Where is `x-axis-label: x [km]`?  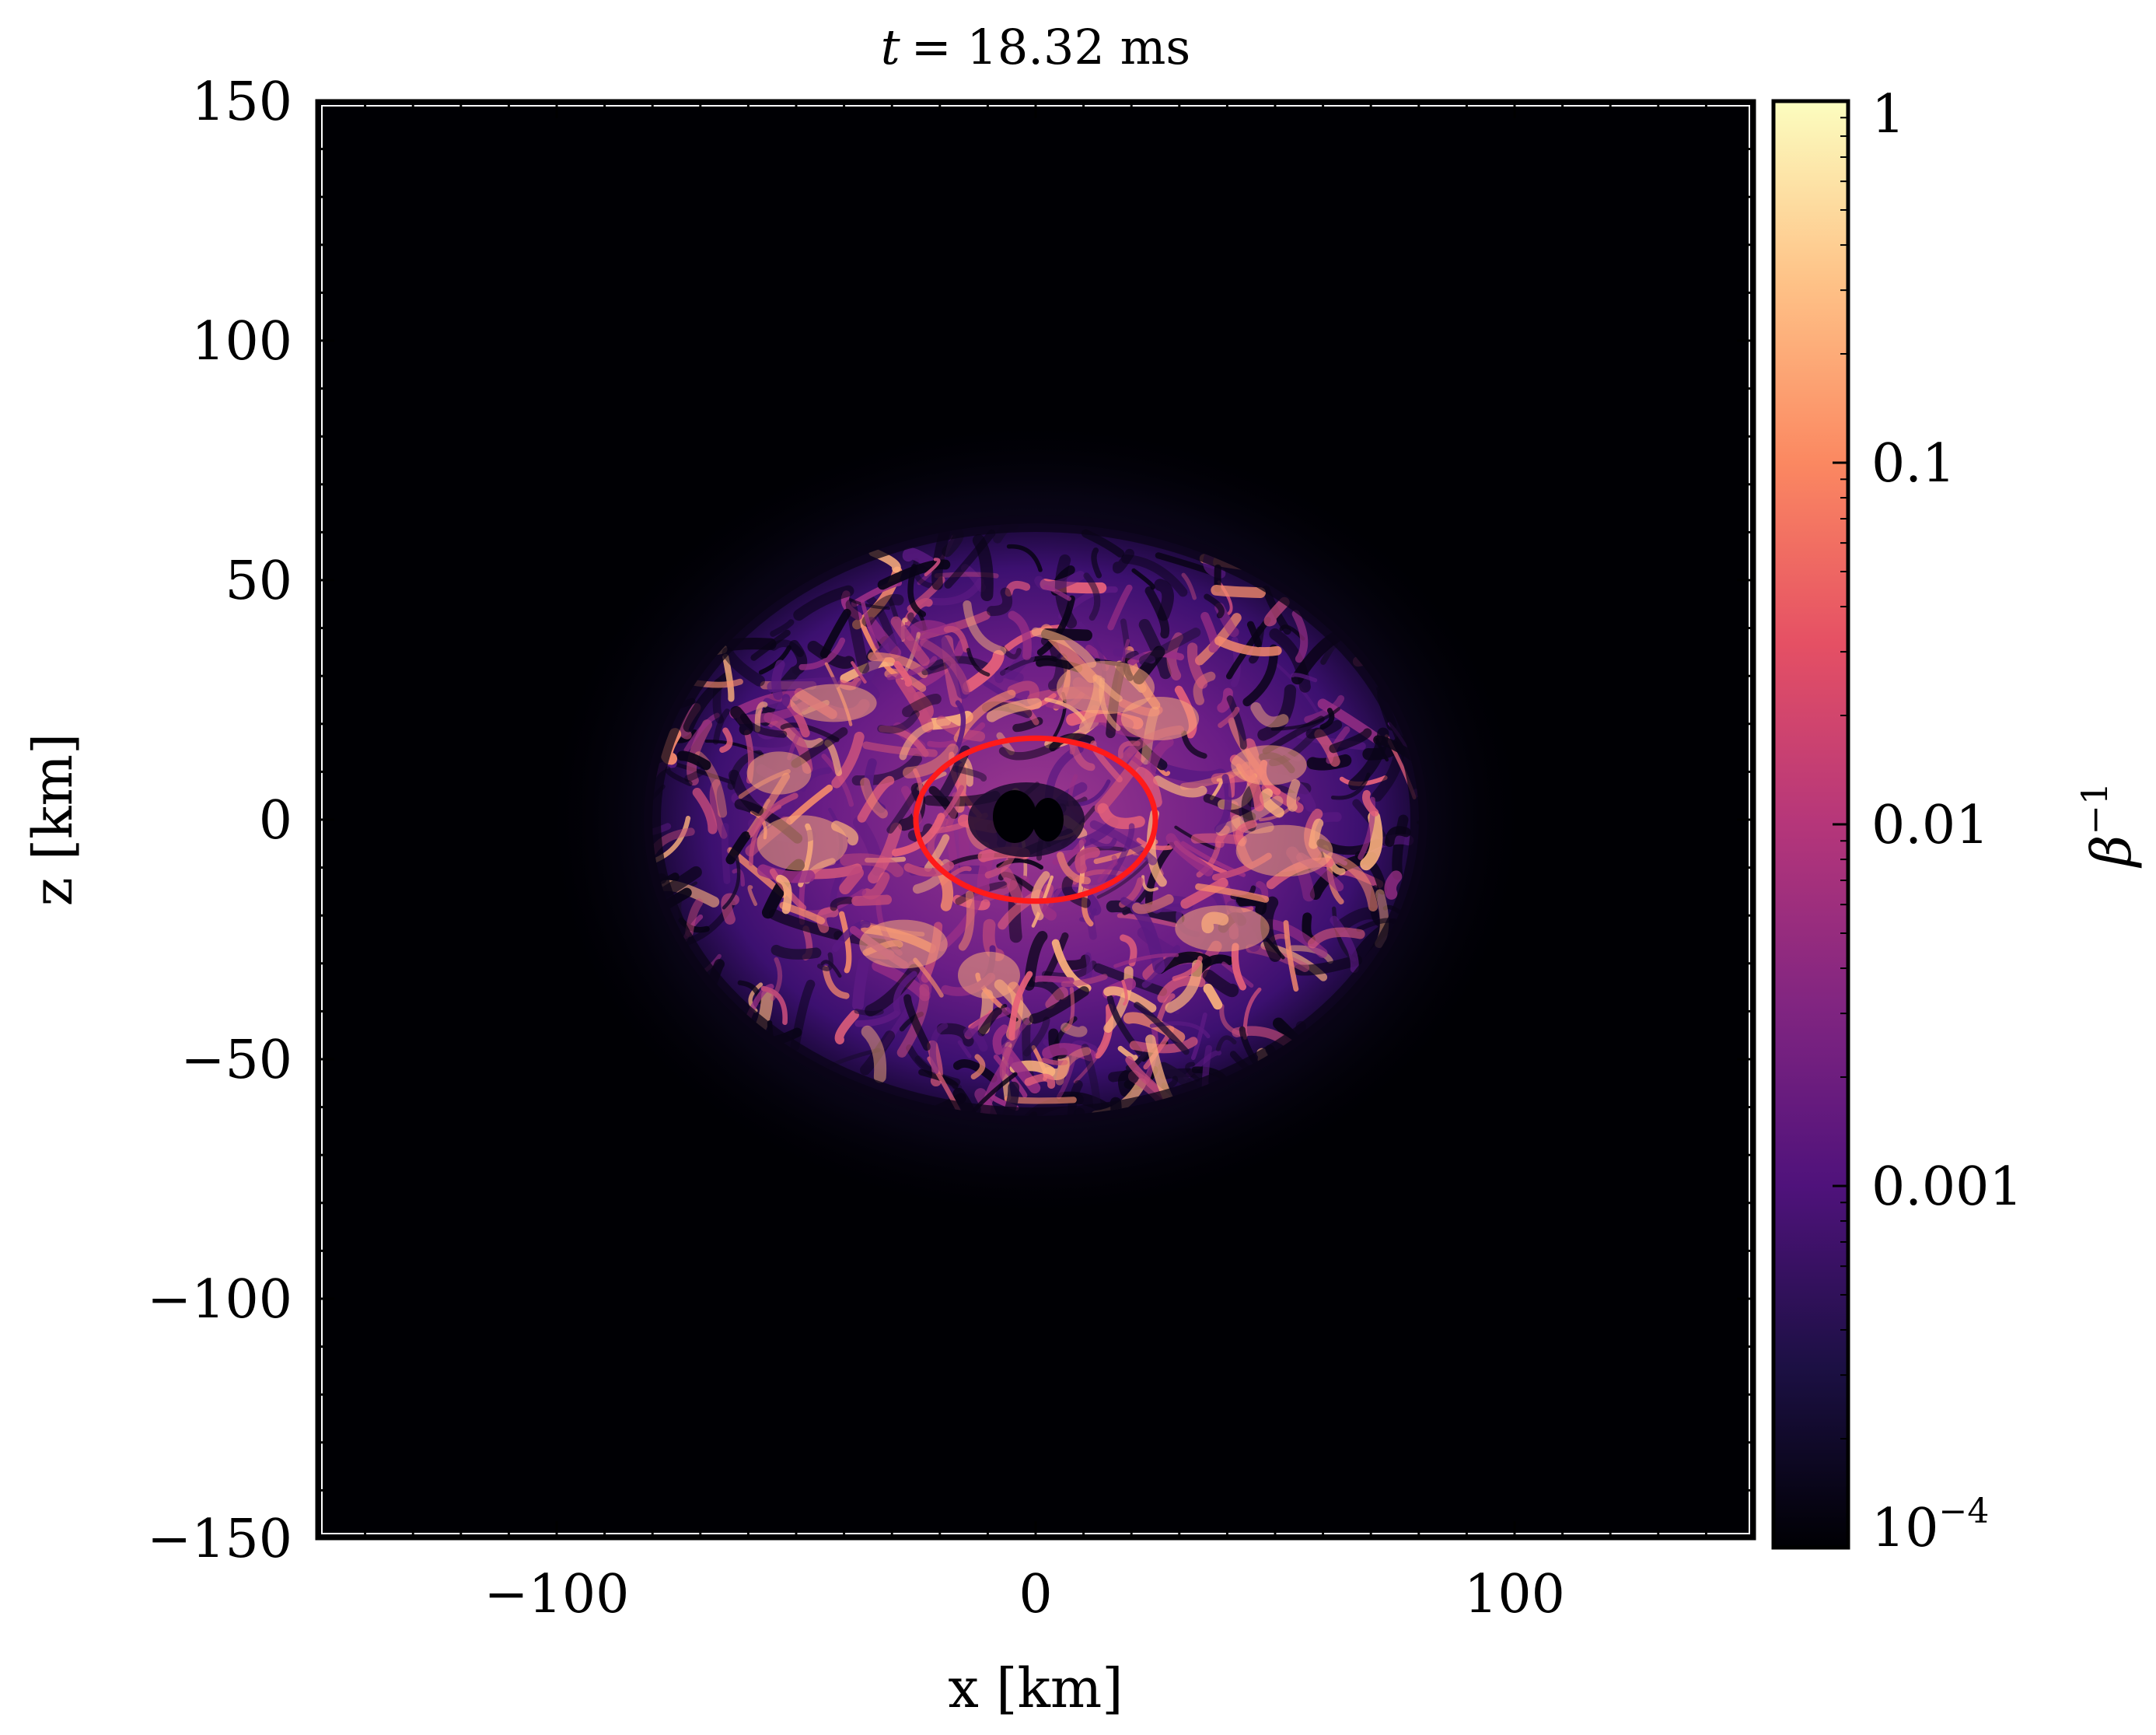 x-axis-label: x [km] is located at coordinates (1035, 1688).